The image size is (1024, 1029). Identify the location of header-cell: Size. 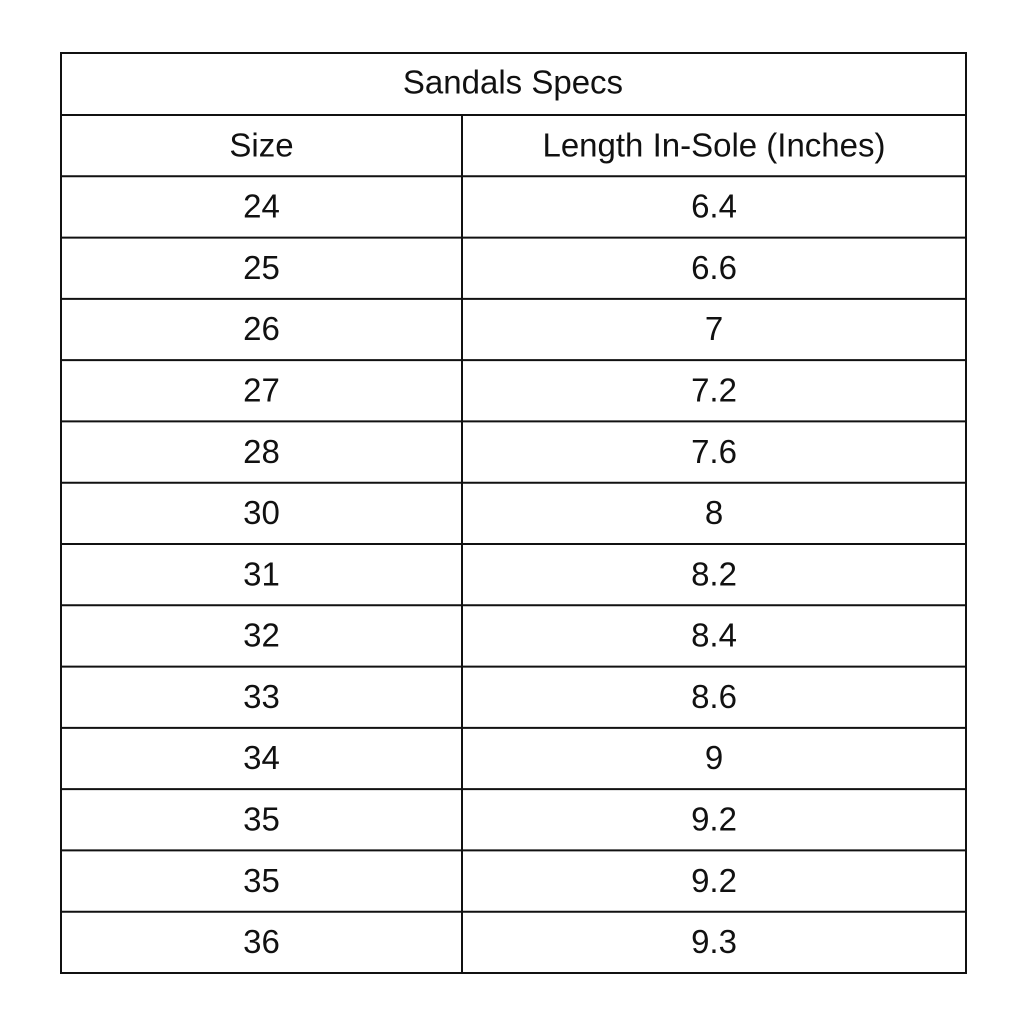
(261, 144).